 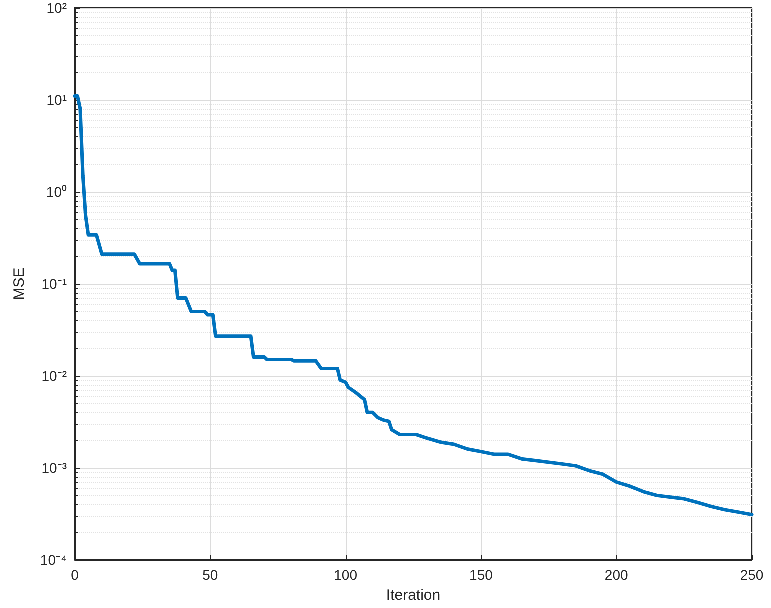 What do you see at coordinates (616, 575) in the screenshot?
I see `x-tick-label: 200` at bounding box center [616, 575].